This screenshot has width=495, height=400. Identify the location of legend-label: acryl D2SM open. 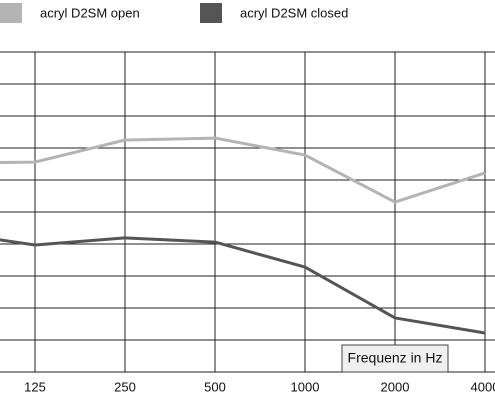
(90, 12).